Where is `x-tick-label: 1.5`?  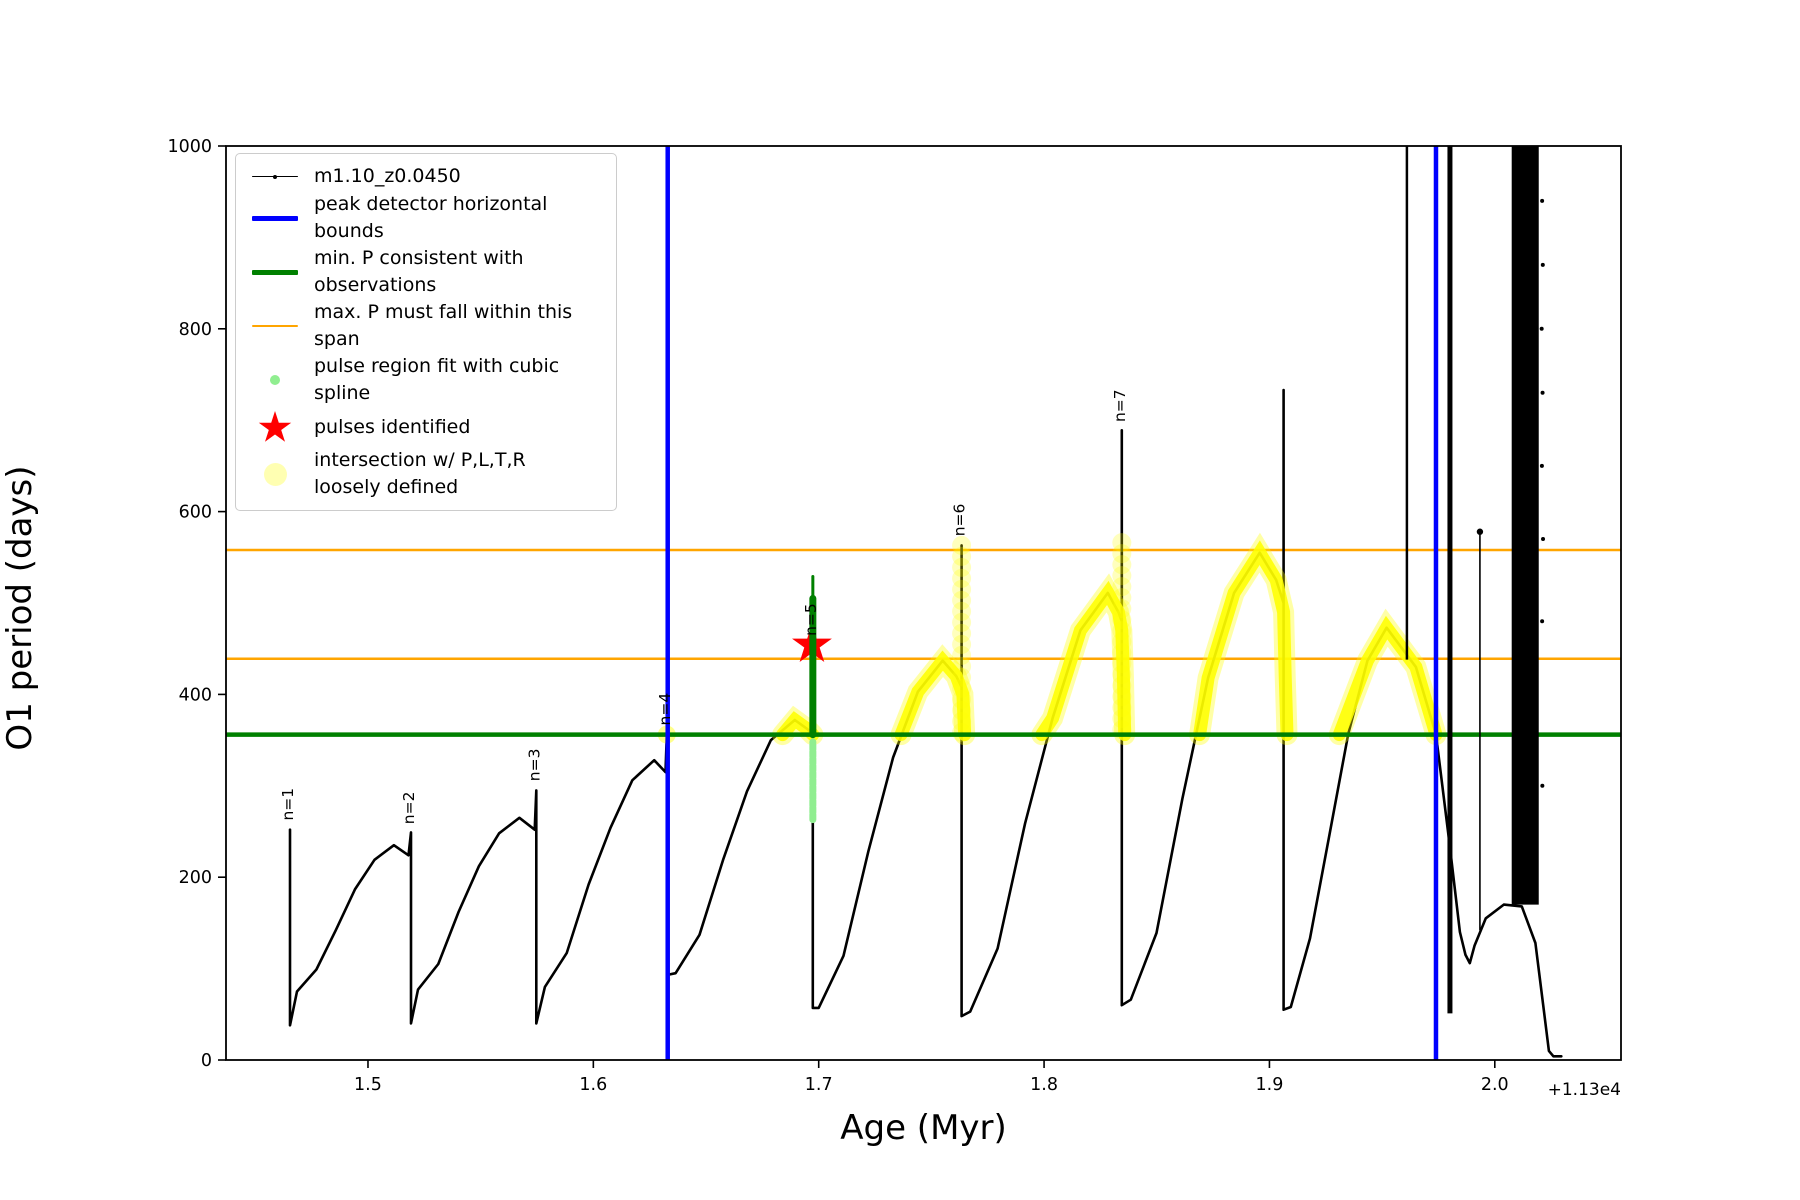 x-tick-label: 1.5 is located at coordinates (368, 1085).